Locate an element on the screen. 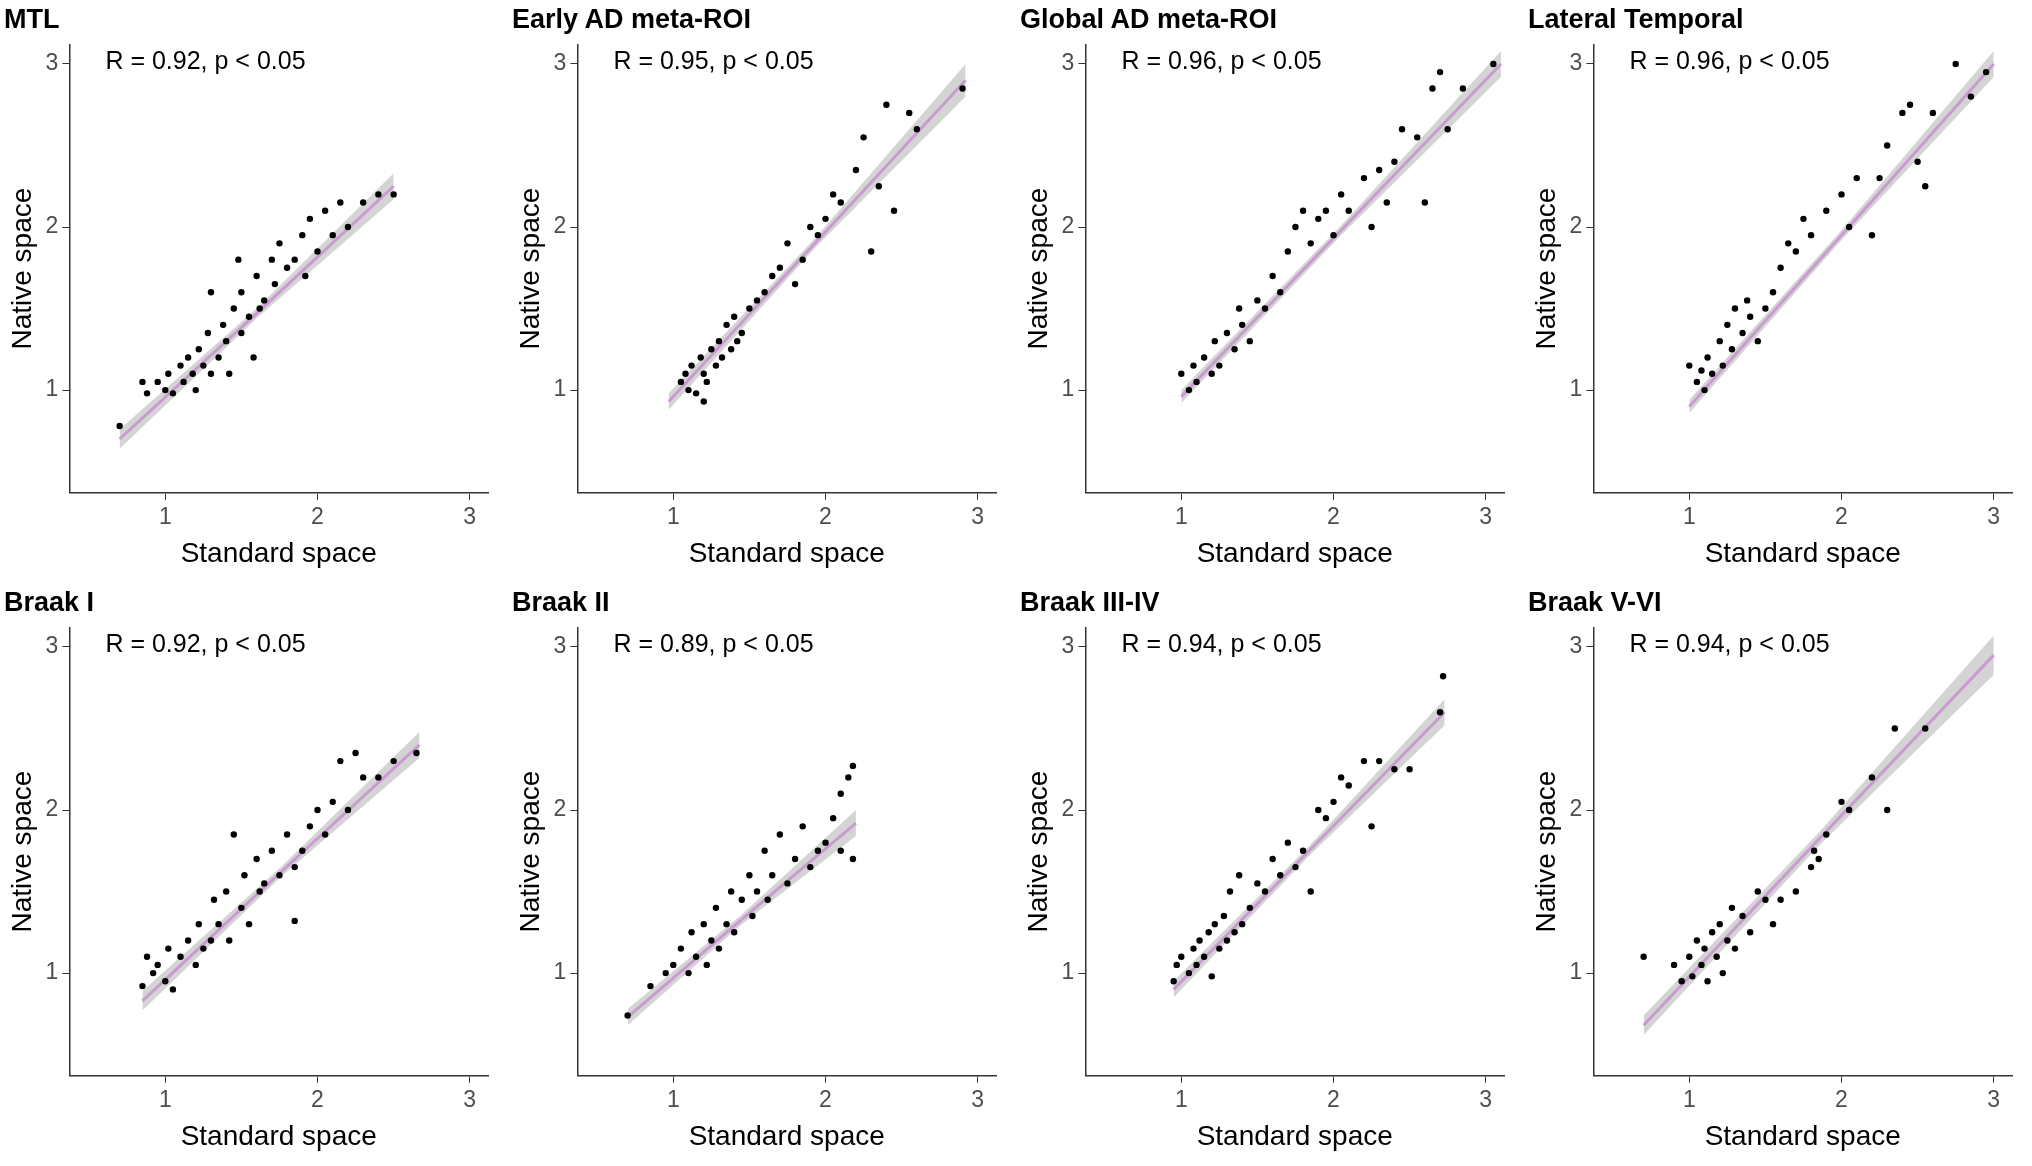 The height and width of the screenshot is (1166, 2032). chart-title: Lateral Temporal is located at coordinates (1636, 18).